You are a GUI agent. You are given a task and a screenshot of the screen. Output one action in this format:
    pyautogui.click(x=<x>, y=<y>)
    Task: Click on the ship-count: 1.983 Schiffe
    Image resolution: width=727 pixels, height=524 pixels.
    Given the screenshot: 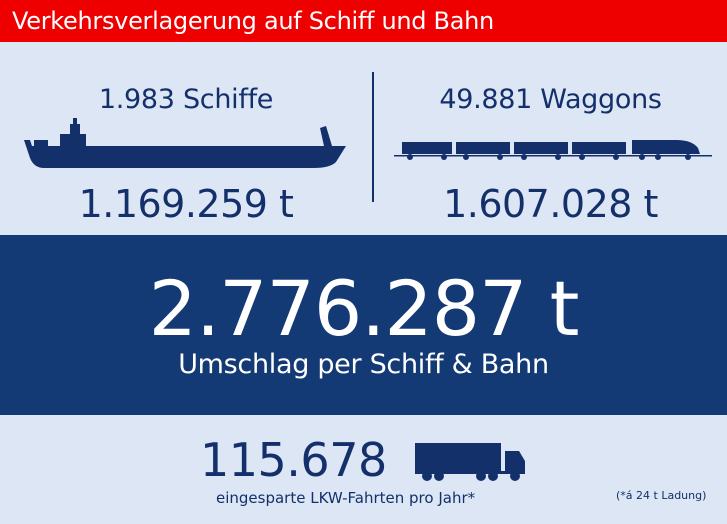 What is the action you would take?
    pyautogui.click(x=186, y=99)
    